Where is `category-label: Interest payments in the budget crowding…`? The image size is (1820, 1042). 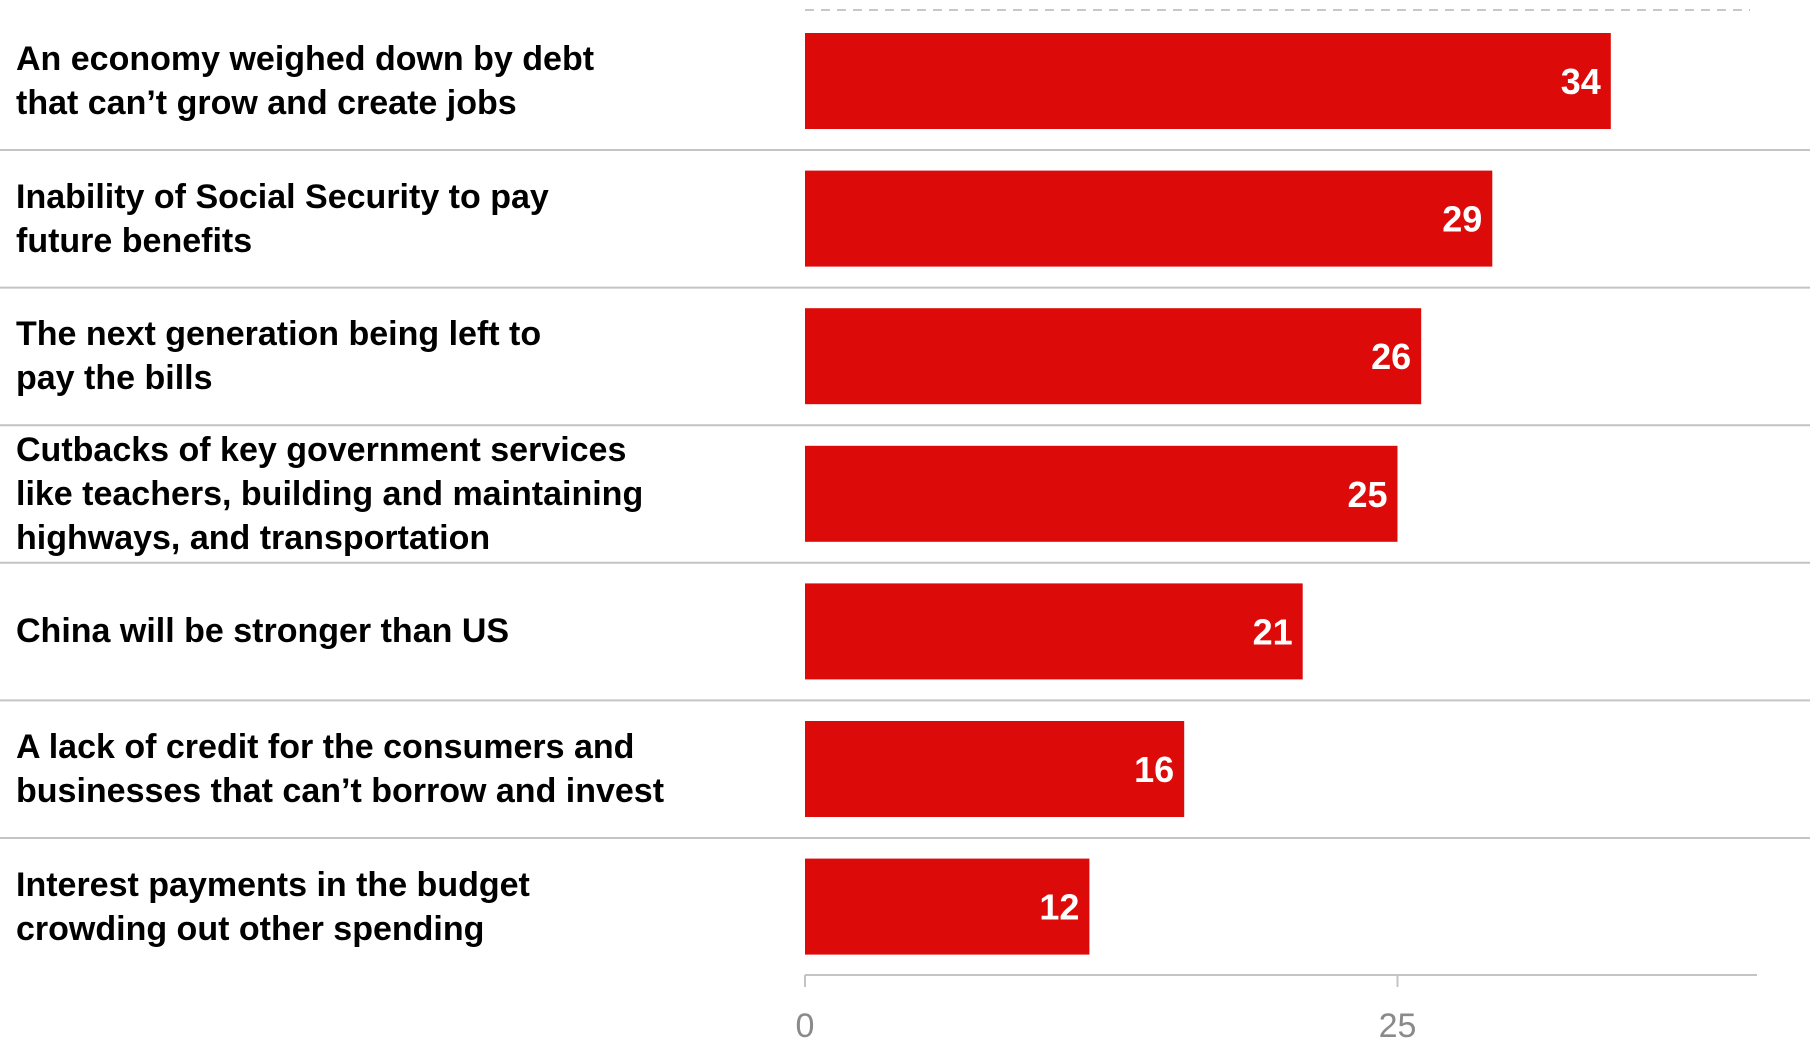 category-label: Interest payments in the budget crowding… is located at coordinates (273, 906).